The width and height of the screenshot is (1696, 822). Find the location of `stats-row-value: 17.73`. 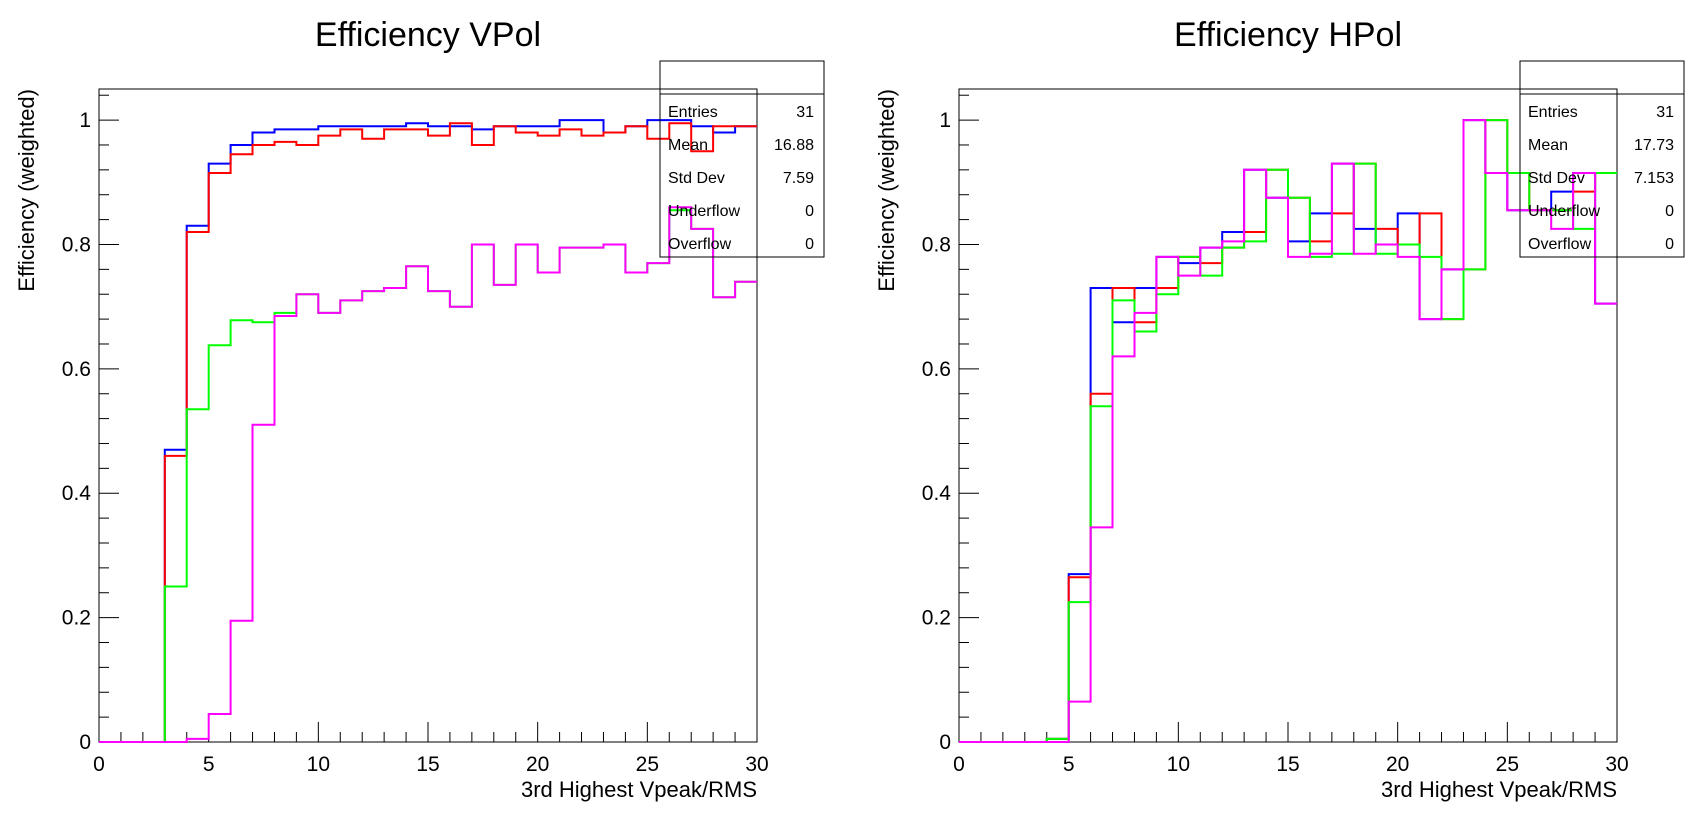

stats-row-value: 17.73 is located at coordinates (1654, 145).